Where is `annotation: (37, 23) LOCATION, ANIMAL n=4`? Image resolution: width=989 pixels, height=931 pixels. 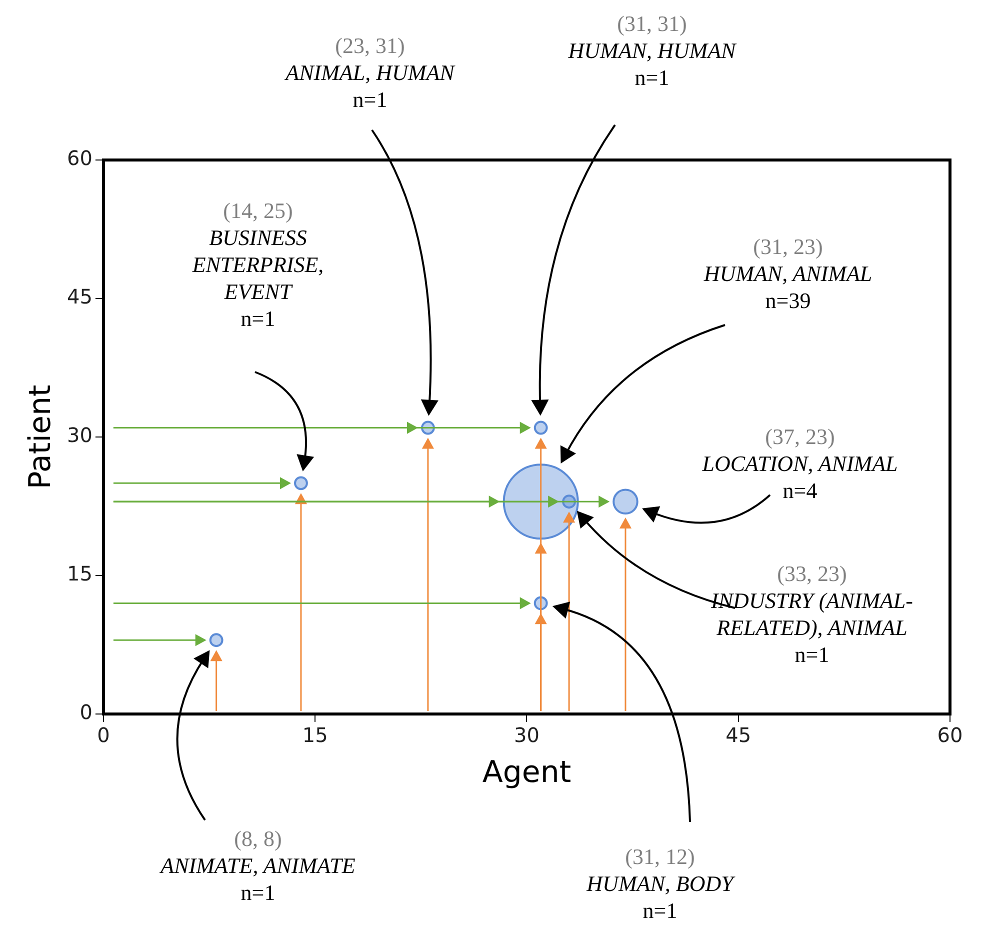
annotation: (37, 23) LOCATION, ANIMAL n=4 is located at coordinates (800, 463).